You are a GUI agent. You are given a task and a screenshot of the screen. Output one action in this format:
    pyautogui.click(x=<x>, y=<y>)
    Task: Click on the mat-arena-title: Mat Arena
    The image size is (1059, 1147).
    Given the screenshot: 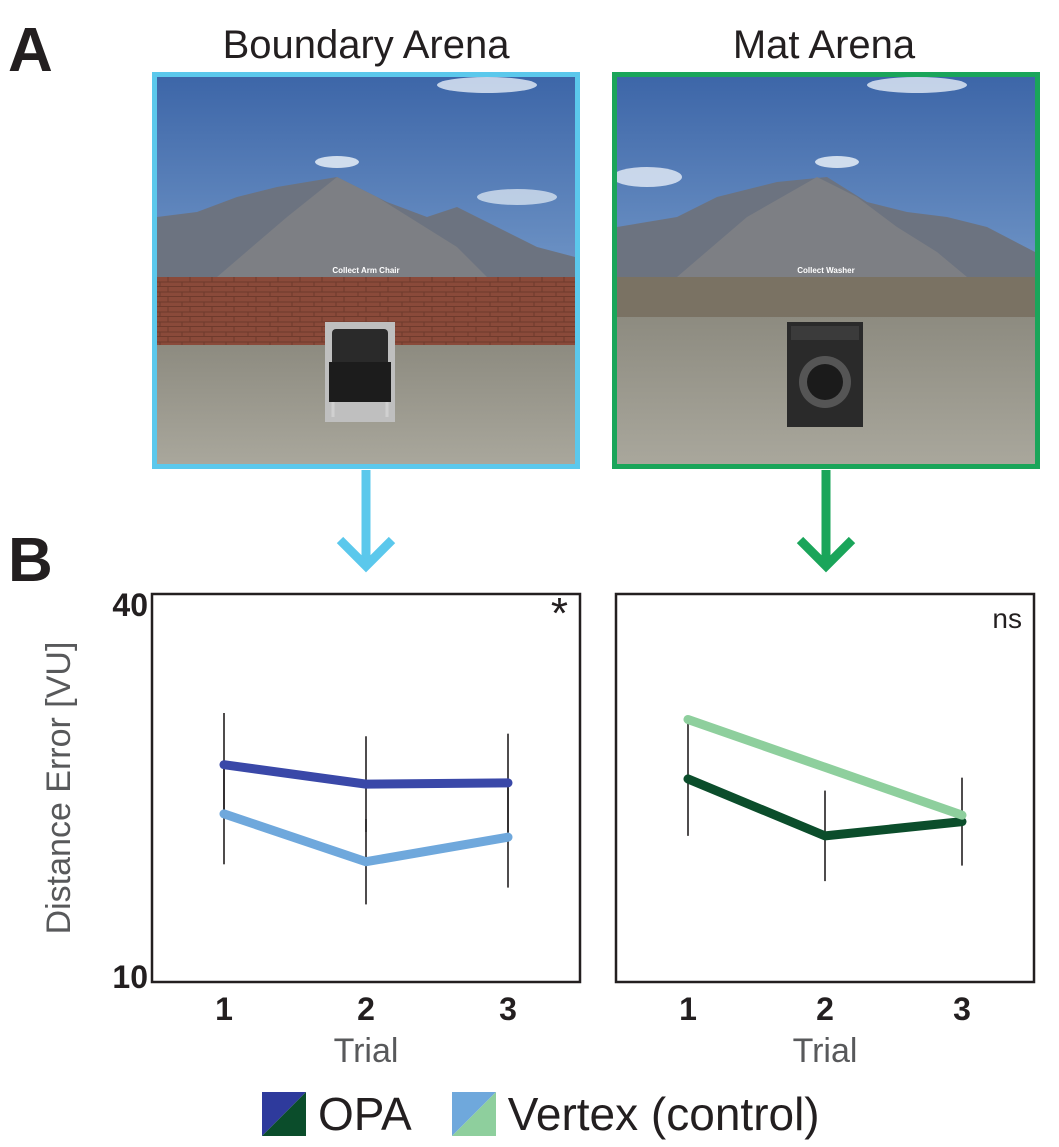 What is the action you would take?
    pyautogui.click(x=824, y=45)
    